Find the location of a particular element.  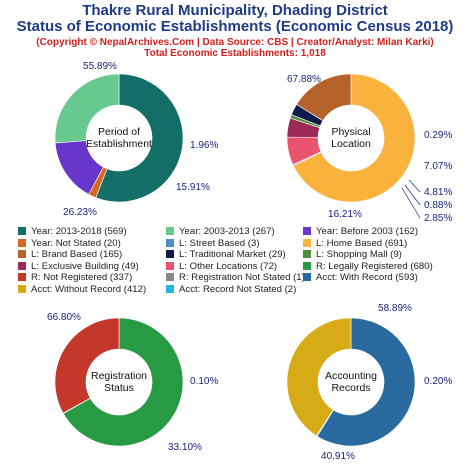

slice-percent-label: 58.89% is located at coordinates (395, 308).